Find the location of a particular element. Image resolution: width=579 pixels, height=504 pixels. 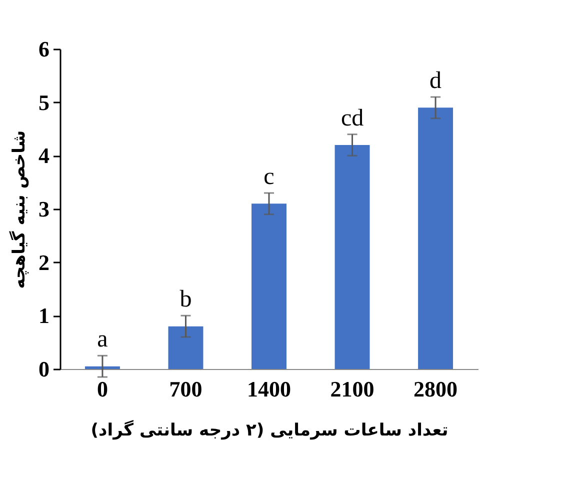

y-tick-label: 0 is located at coordinates (44, 369).